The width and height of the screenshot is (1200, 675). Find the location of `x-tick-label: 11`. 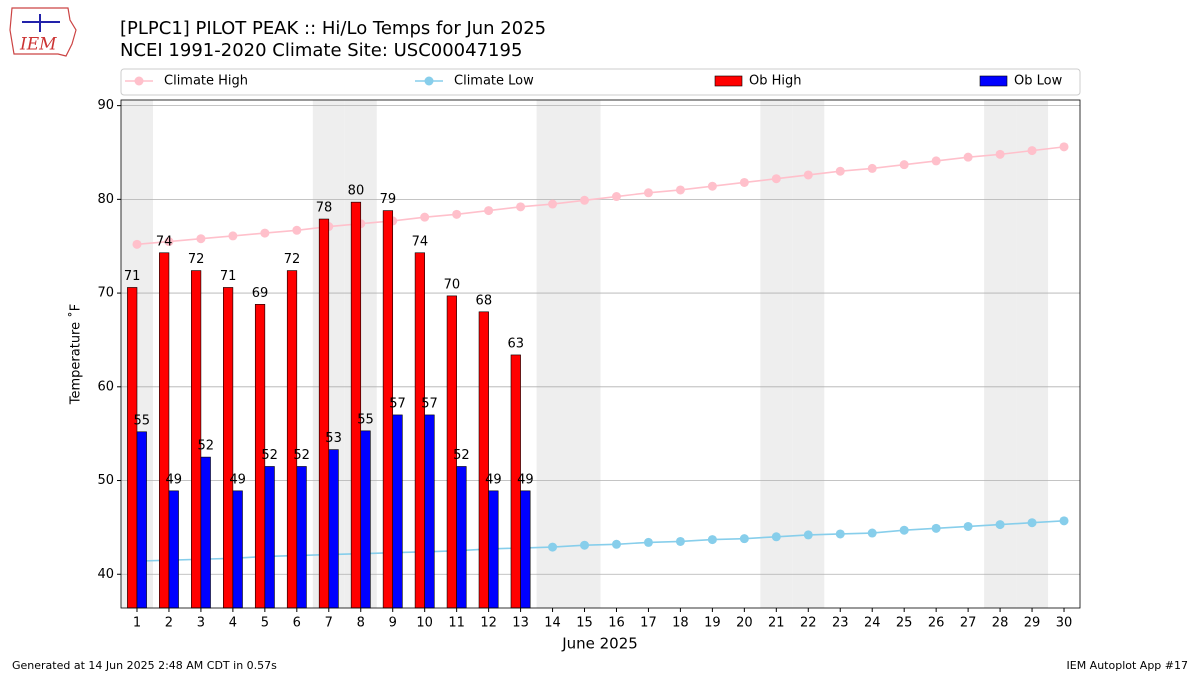

x-tick-label: 11 is located at coordinates (456, 623).